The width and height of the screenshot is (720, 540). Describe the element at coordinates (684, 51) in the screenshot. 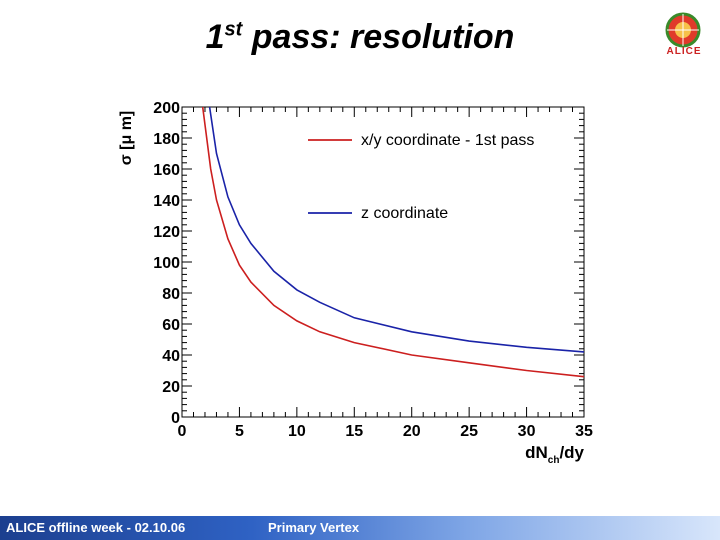

I see `logo-text: ALICE` at that location.